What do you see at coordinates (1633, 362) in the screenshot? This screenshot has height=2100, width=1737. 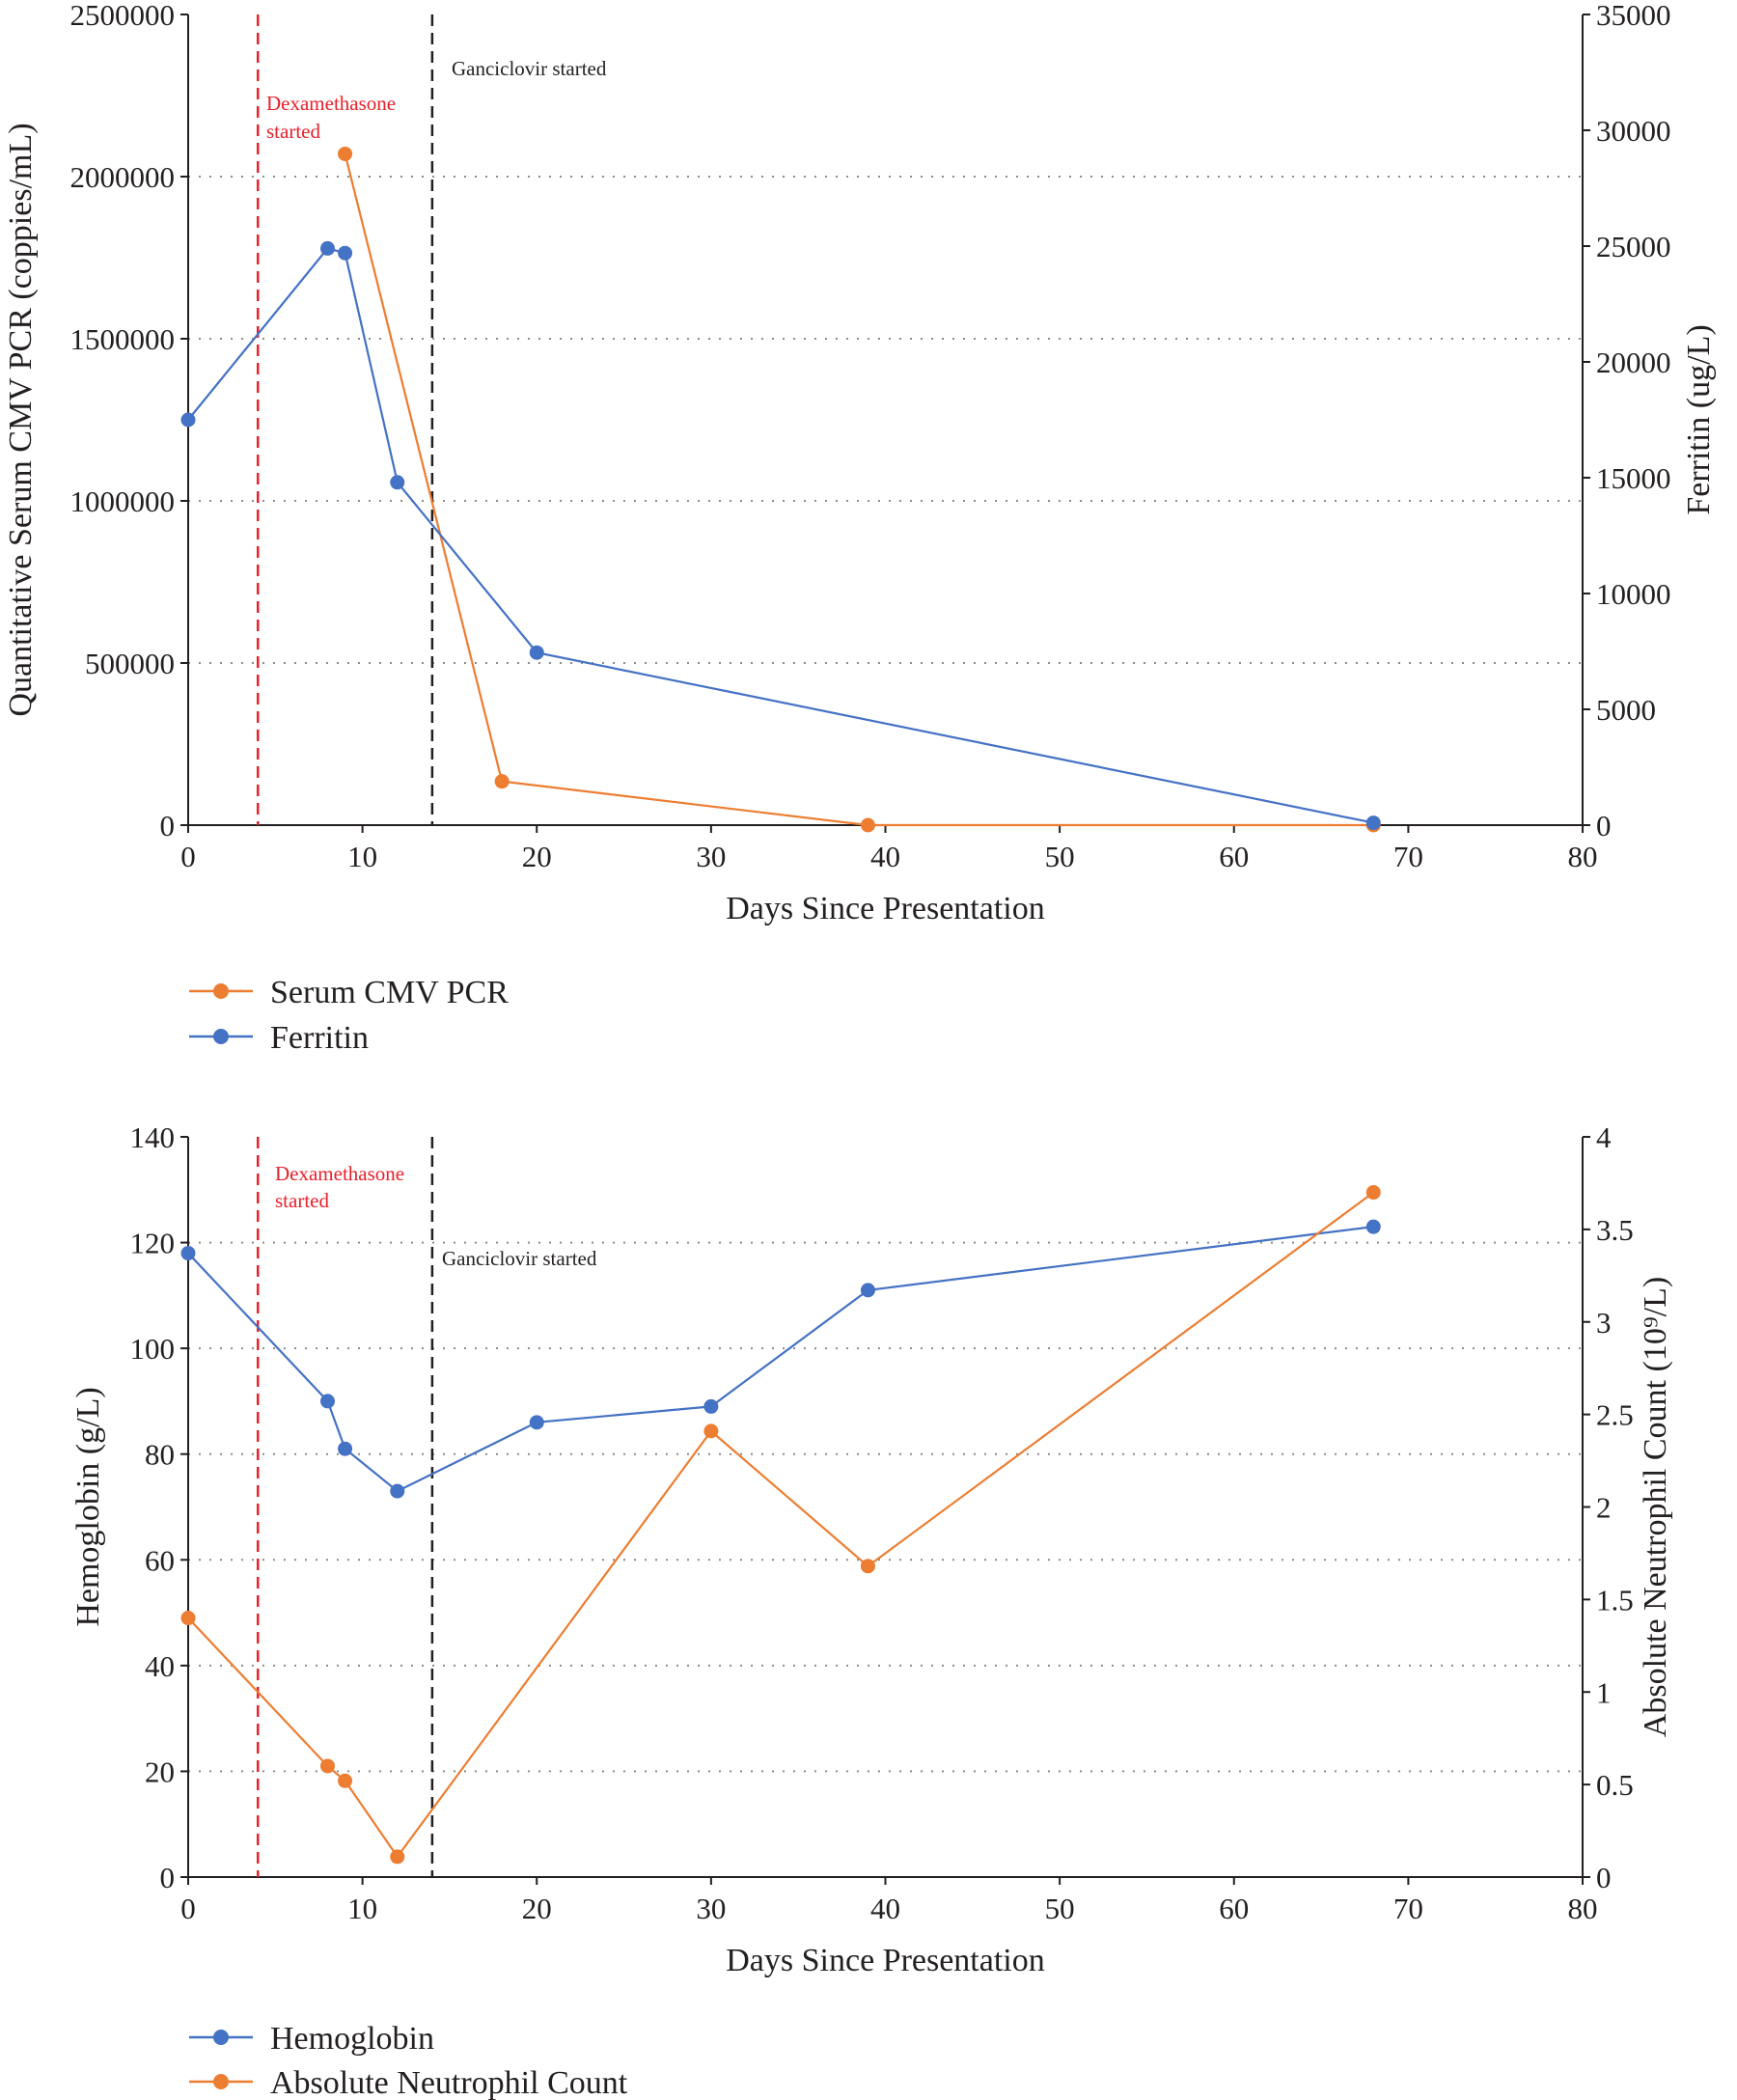 I see `y-right-tick-label: 20000` at bounding box center [1633, 362].